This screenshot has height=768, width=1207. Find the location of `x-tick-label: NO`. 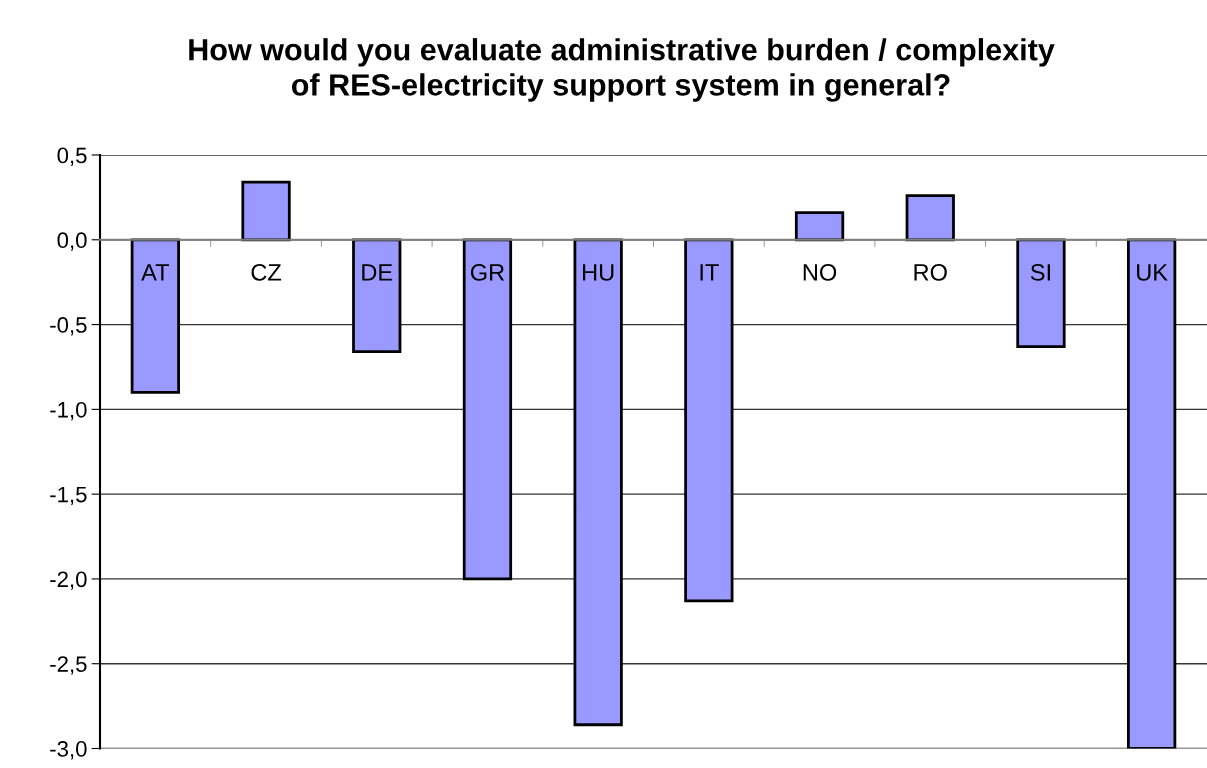

x-tick-label: NO is located at coordinates (820, 272).